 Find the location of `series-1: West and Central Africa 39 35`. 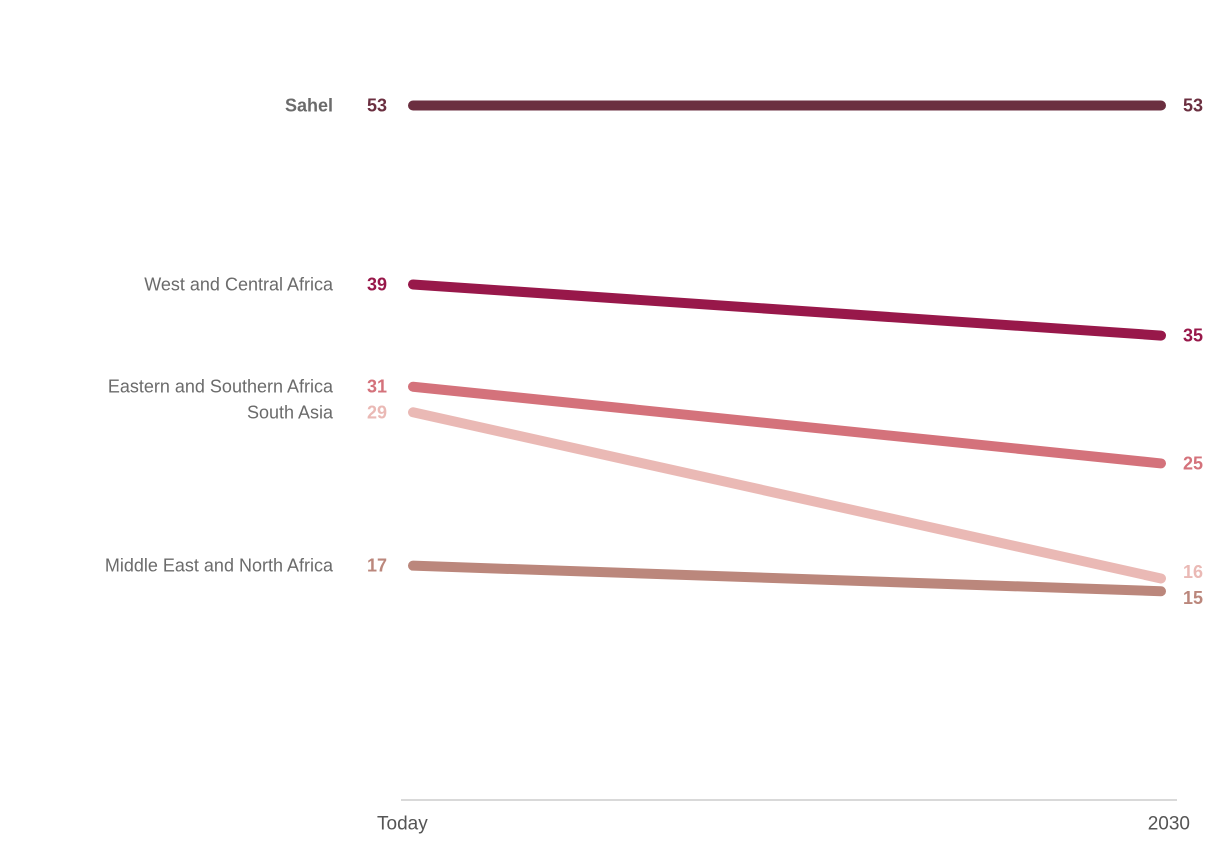

series-1: West and Central Africa 39 35 is located at coordinates (673, 309).